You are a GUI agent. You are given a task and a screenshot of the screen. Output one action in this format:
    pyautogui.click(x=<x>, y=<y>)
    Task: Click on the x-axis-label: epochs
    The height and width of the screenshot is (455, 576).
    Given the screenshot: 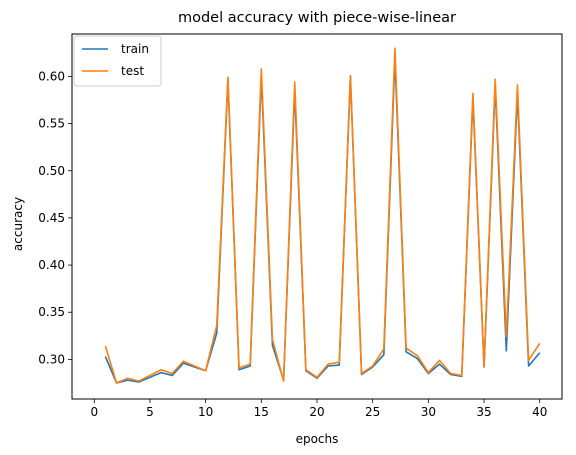 What is the action you would take?
    pyautogui.click(x=317, y=439)
    